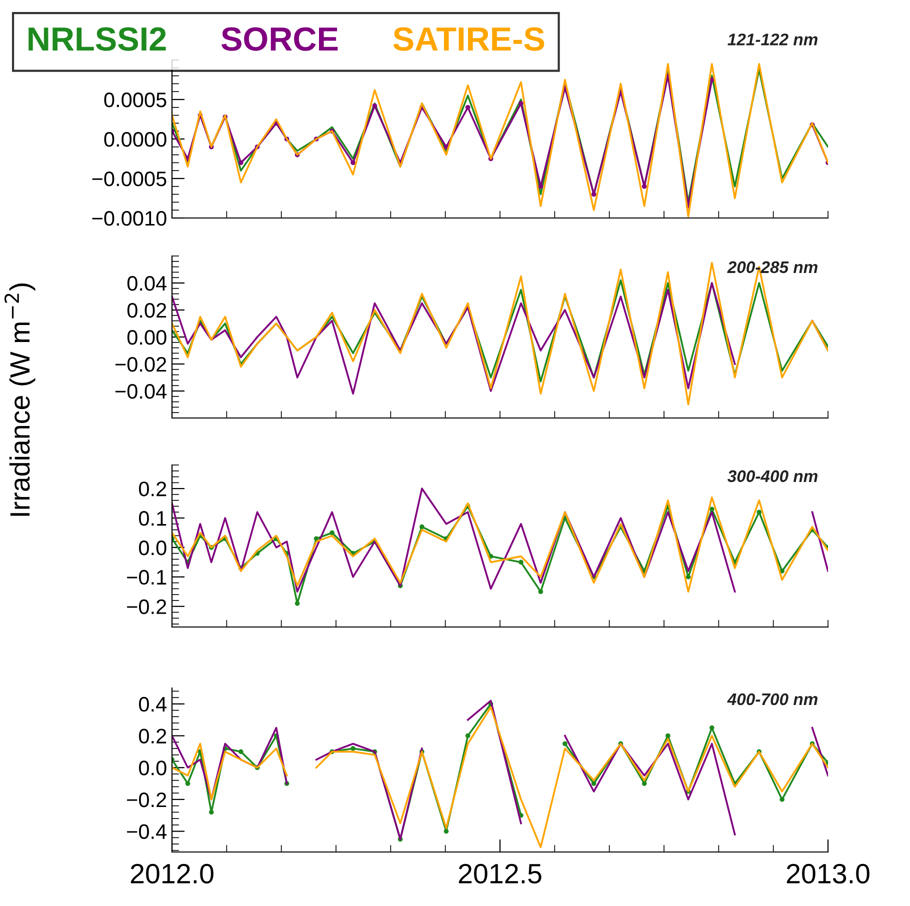  I want to click on y-tick-label: 0.1, so click(152, 518).